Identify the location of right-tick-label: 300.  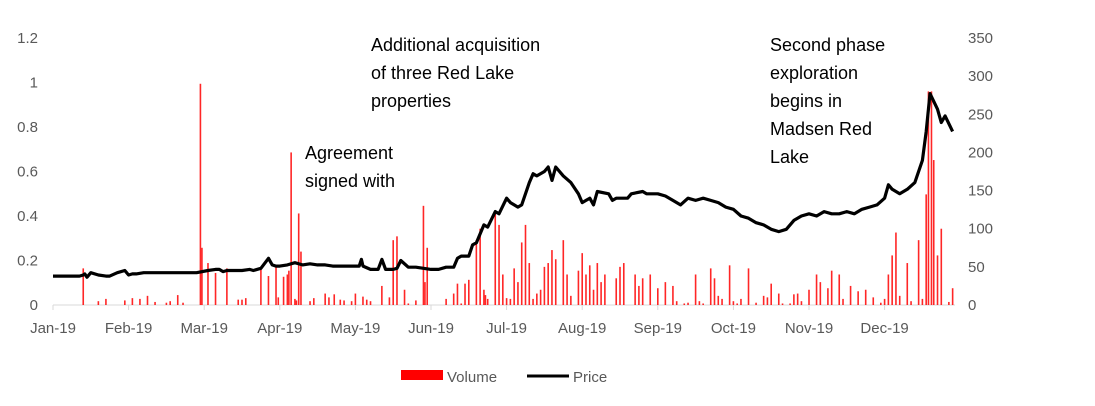
(980, 76).